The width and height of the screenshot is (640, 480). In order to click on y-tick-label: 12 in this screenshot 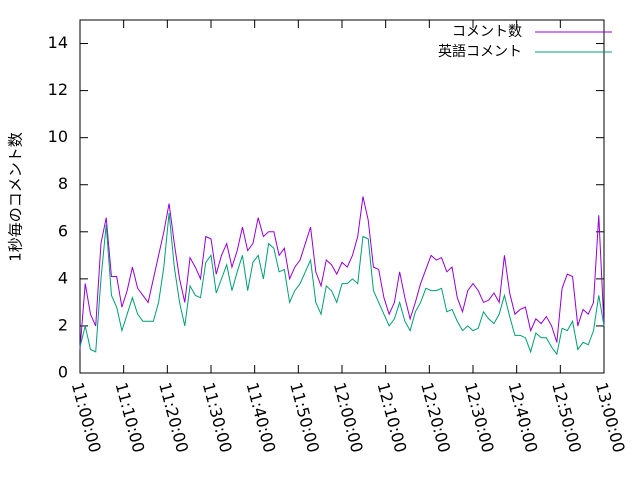, I will do `click(58, 89)`.